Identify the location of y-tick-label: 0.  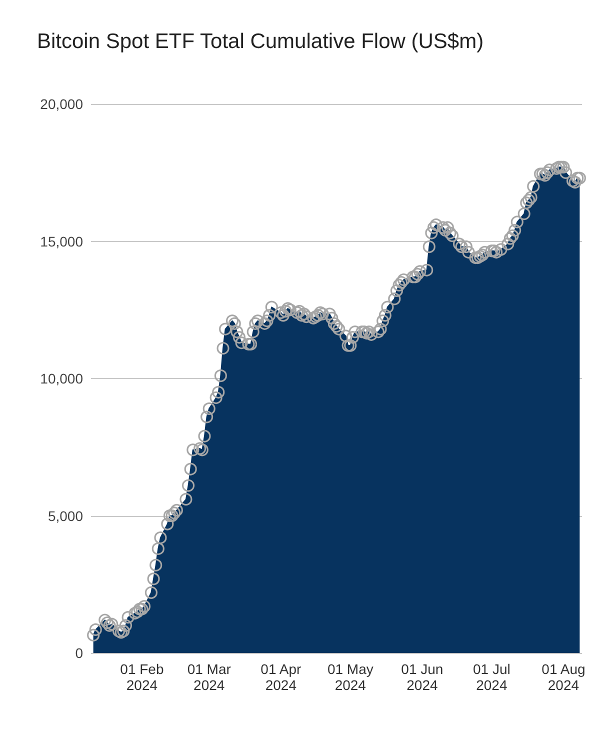
(79, 653).